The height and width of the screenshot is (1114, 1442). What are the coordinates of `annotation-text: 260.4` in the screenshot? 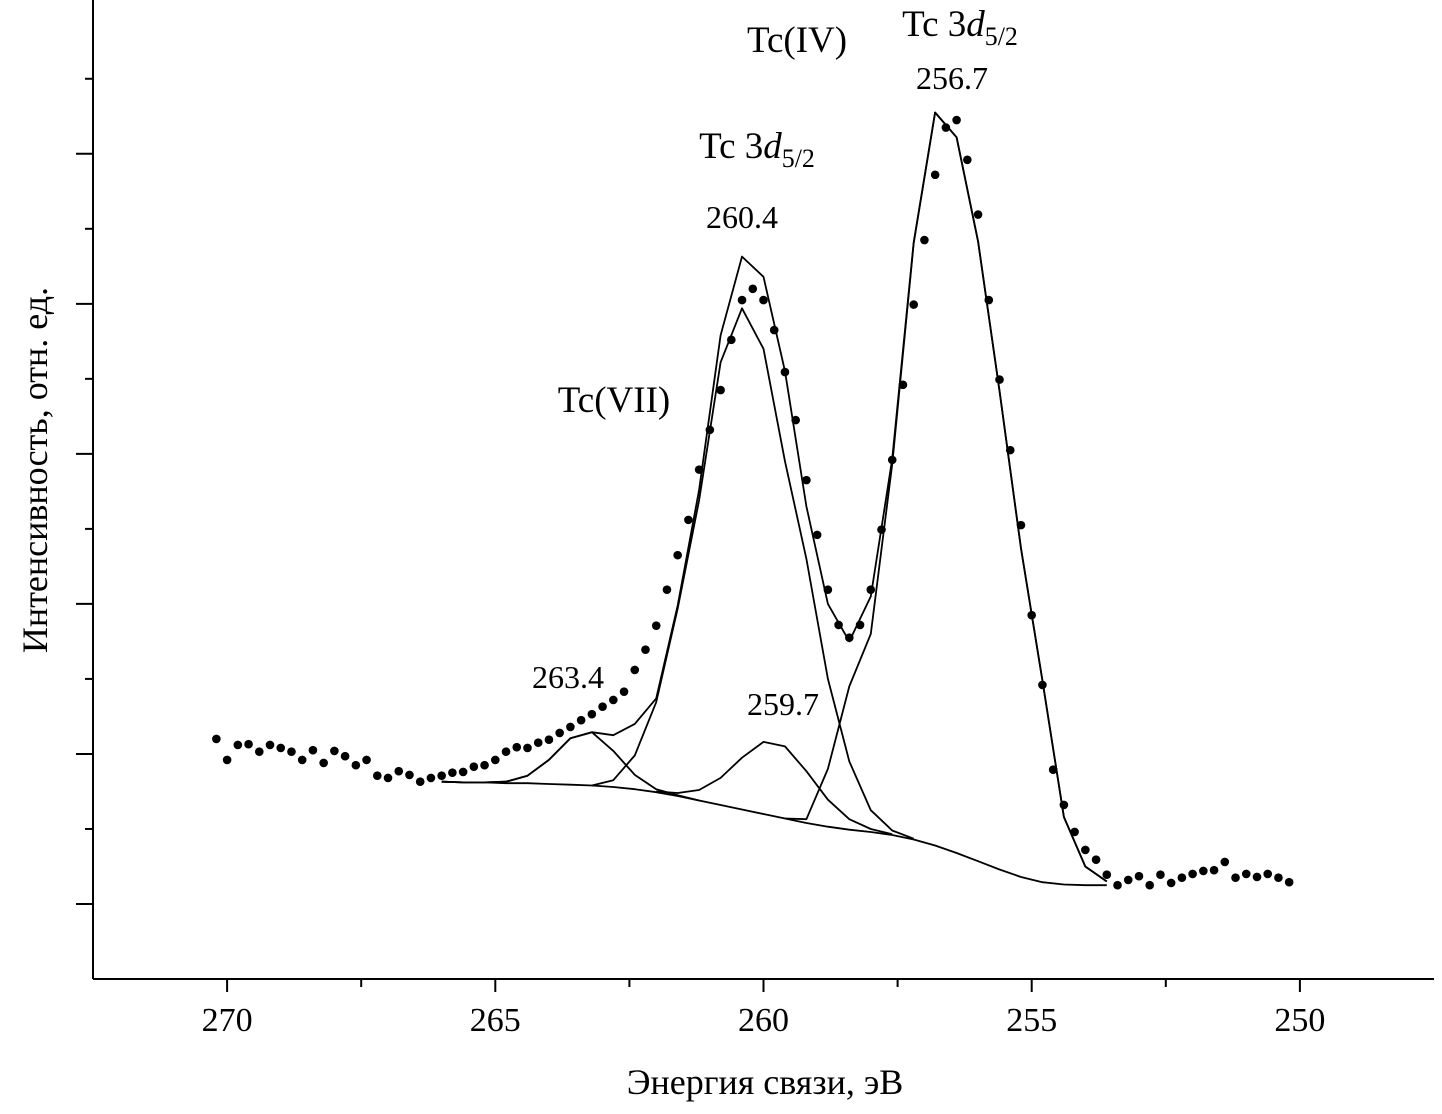 It's located at (742, 217).